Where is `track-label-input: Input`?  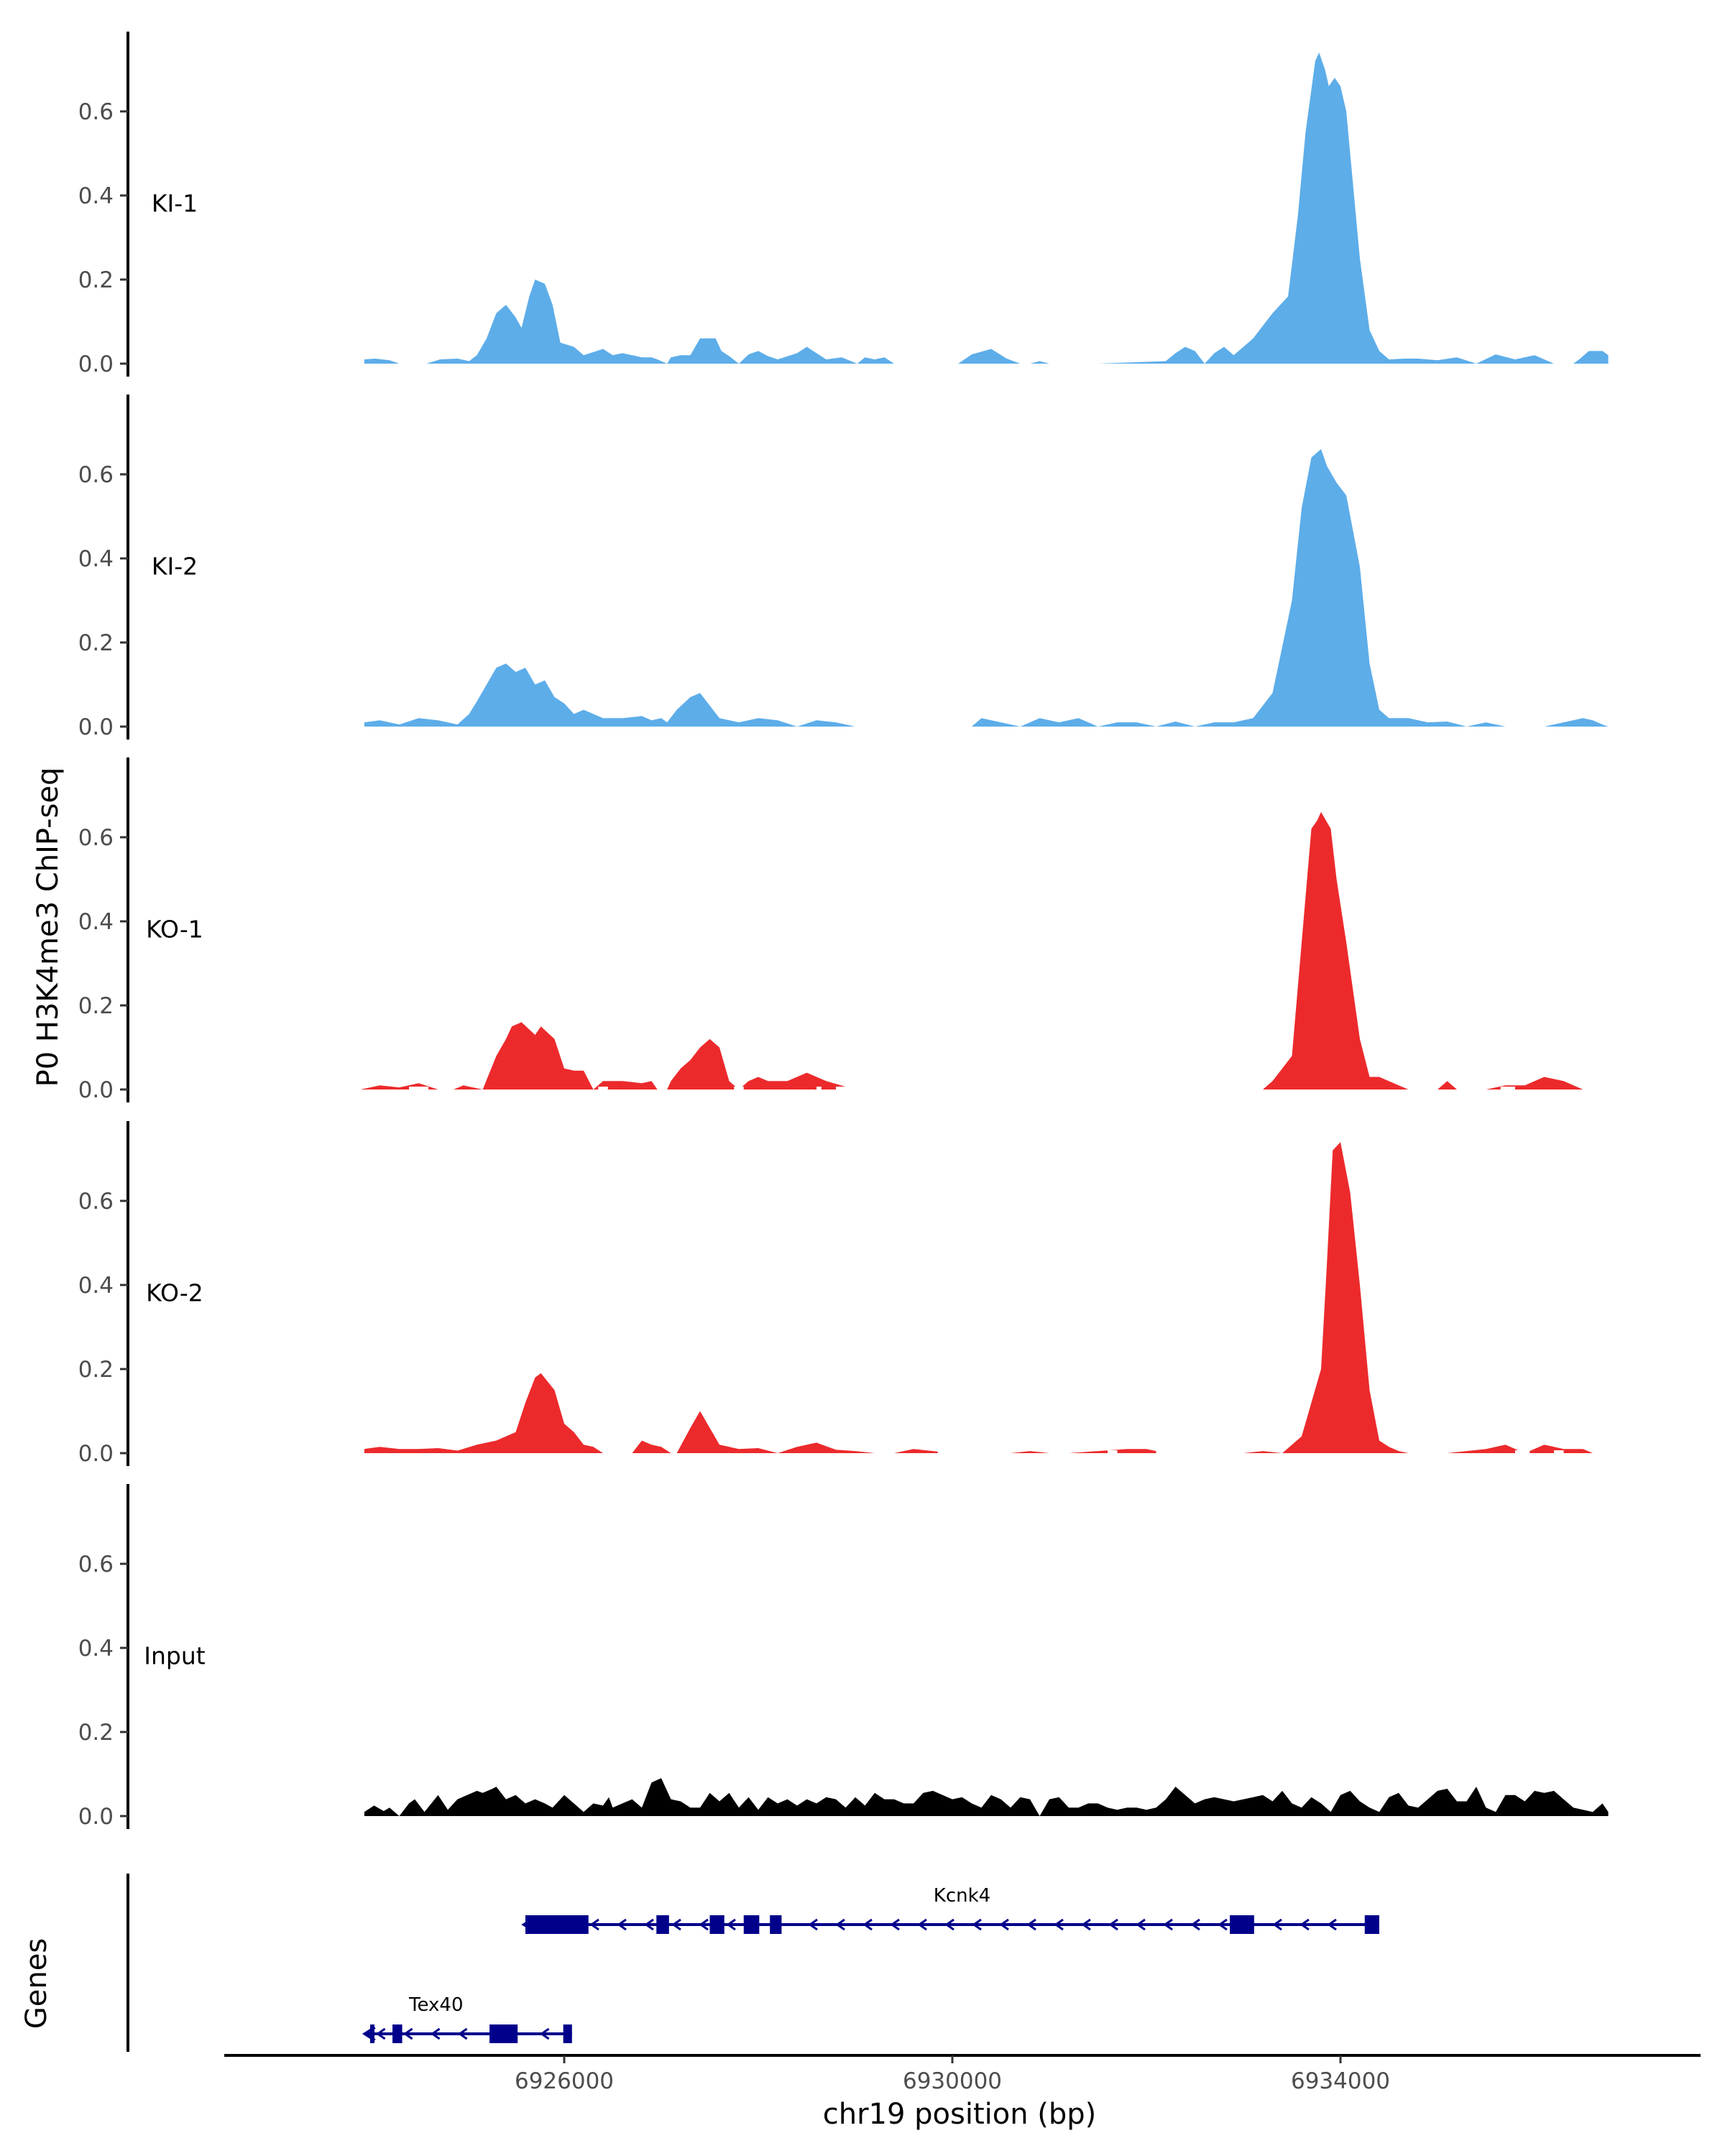 track-label-input: Input is located at coordinates (175, 1656).